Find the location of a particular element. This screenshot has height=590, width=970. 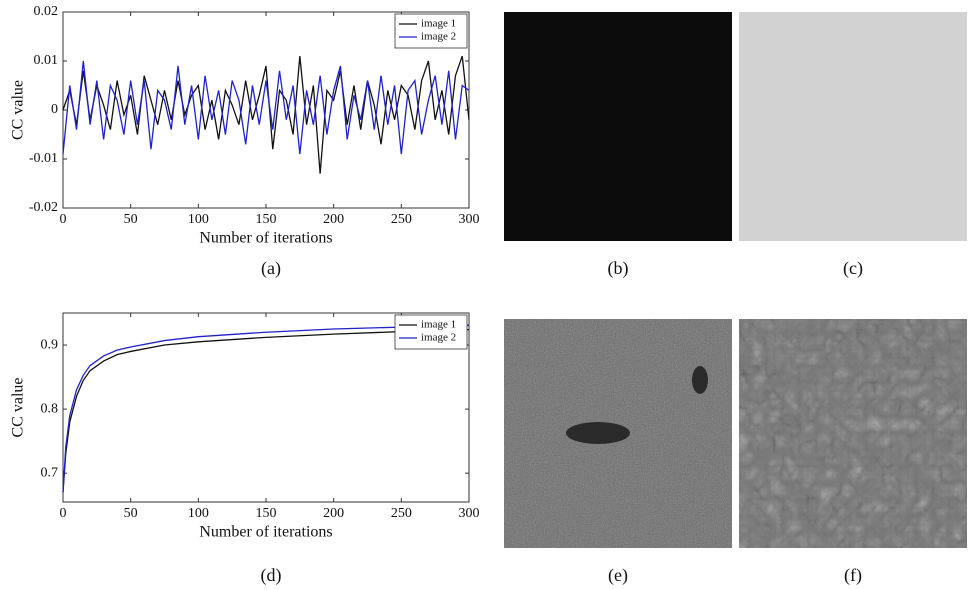

image-c is located at coordinates (853, 126).